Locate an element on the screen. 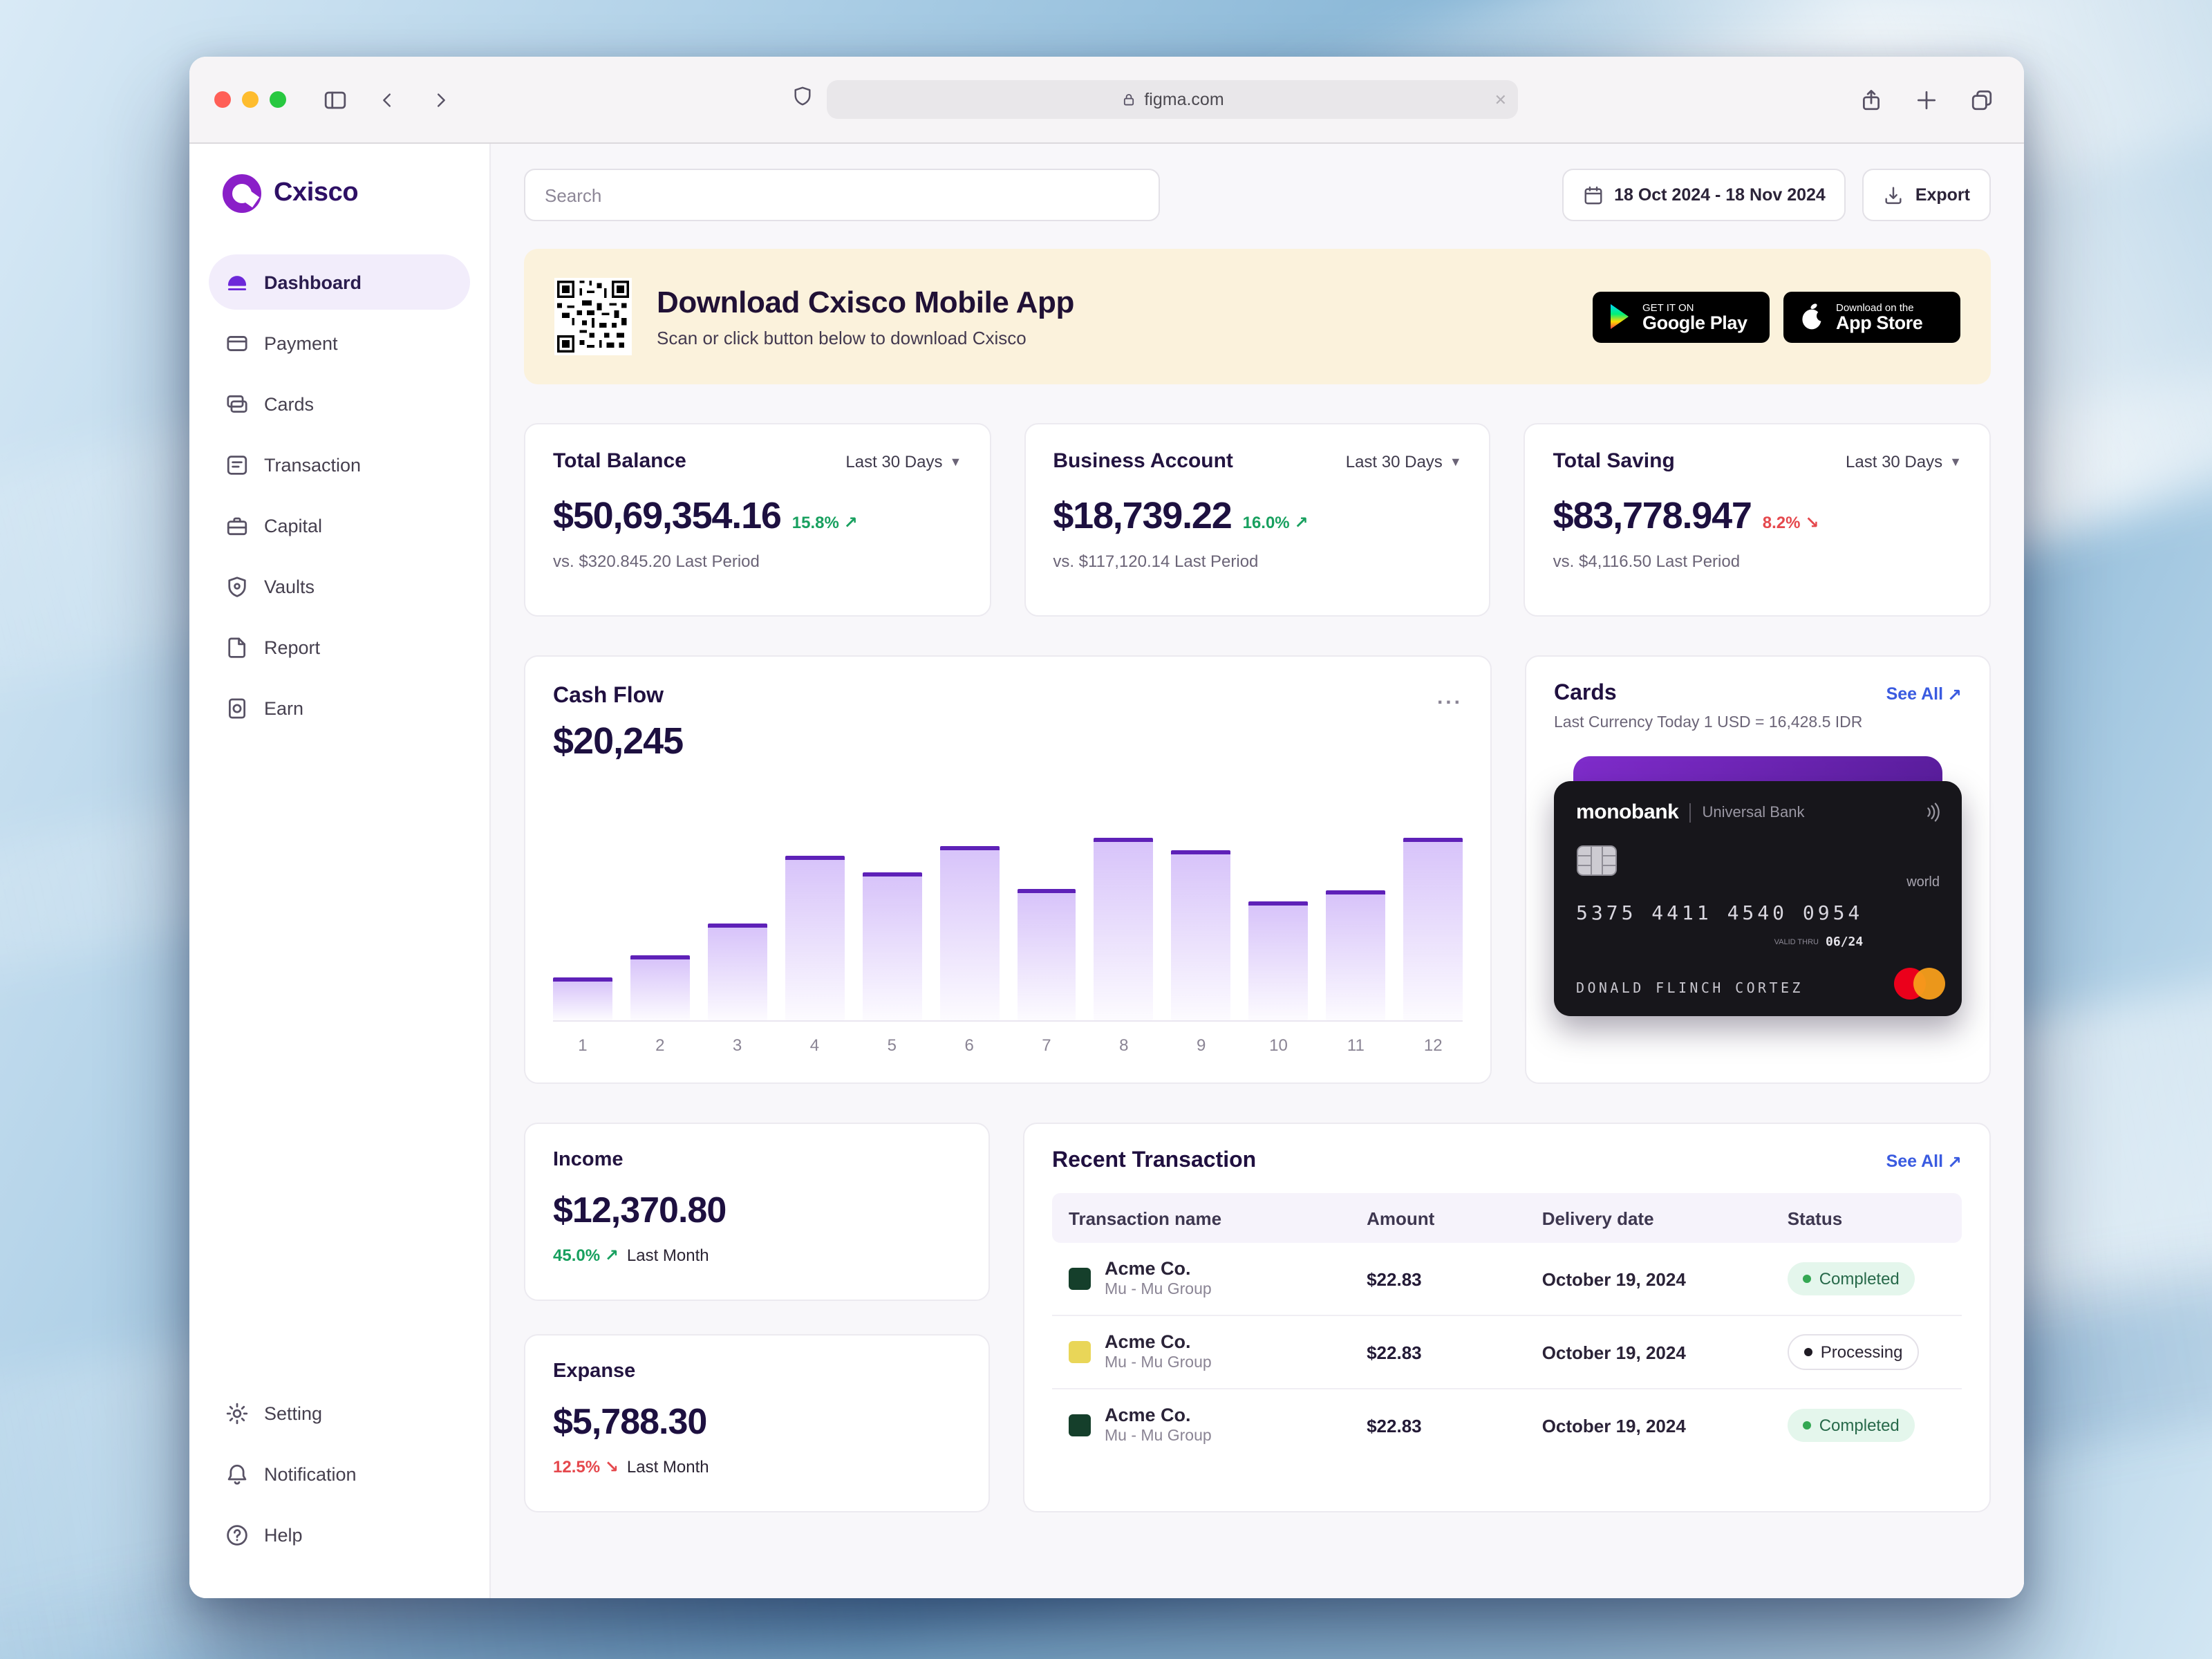 The image size is (2212, 1659). google-play-badge: GET IT ON Google Play is located at coordinates (1681, 316).